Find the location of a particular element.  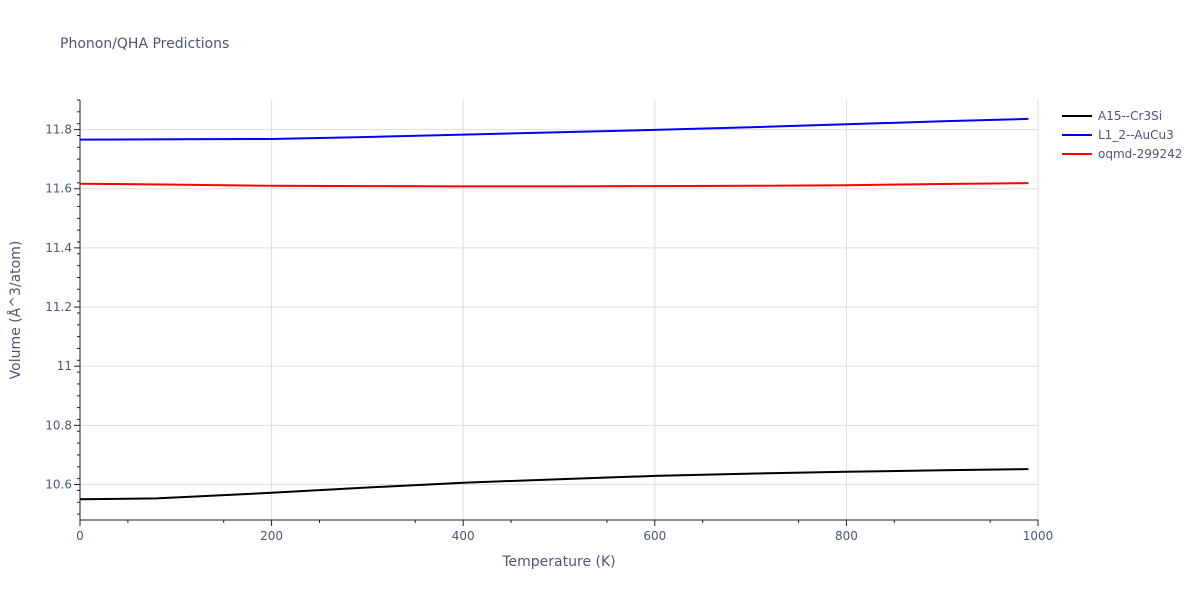

legend-label: A15--Cr3Si is located at coordinates (1130, 115).